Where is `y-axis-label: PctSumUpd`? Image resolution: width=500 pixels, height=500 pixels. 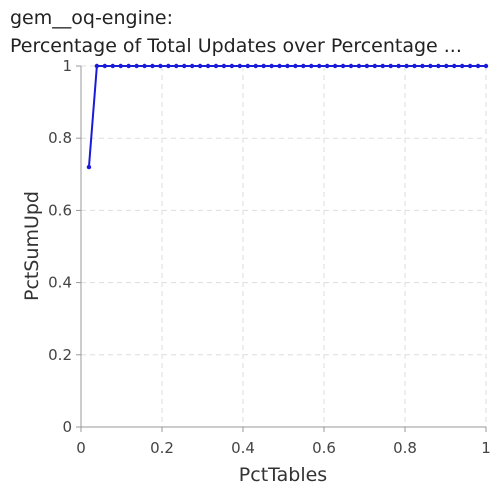 y-axis-label: PctSumUpd is located at coordinates (32, 246).